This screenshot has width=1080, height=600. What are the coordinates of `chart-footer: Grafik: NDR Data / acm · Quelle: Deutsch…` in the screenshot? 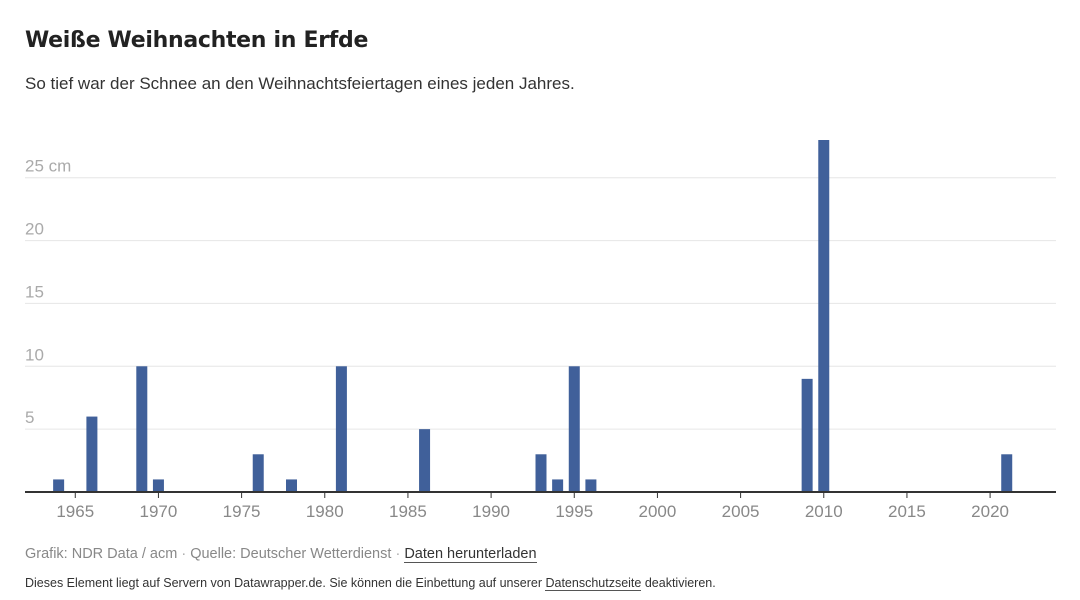 It's located at (281, 554).